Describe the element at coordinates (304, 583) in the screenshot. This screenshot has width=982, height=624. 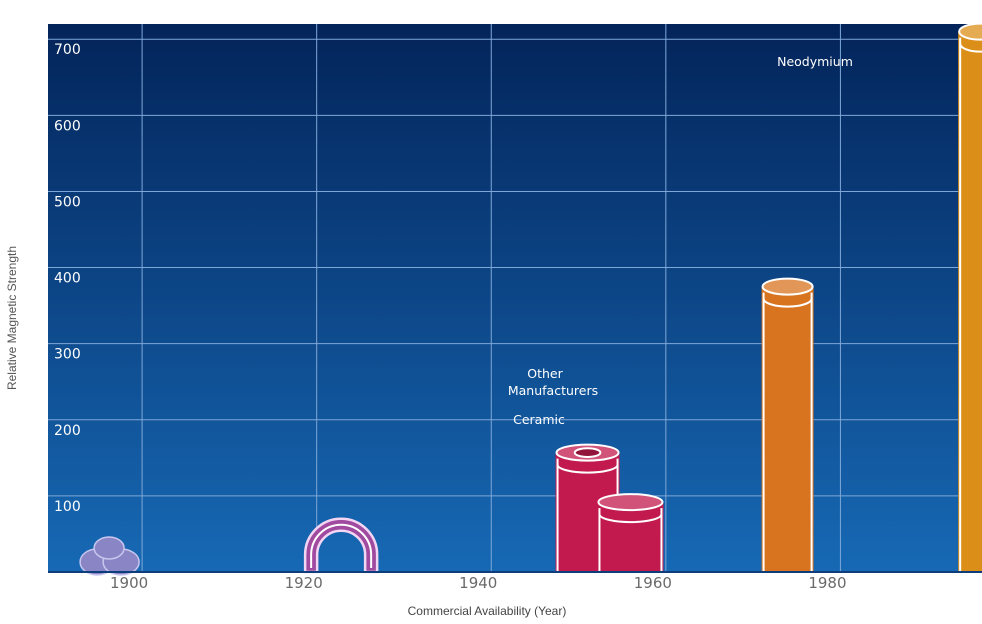
I see `x-tick-label: 1920` at that location.